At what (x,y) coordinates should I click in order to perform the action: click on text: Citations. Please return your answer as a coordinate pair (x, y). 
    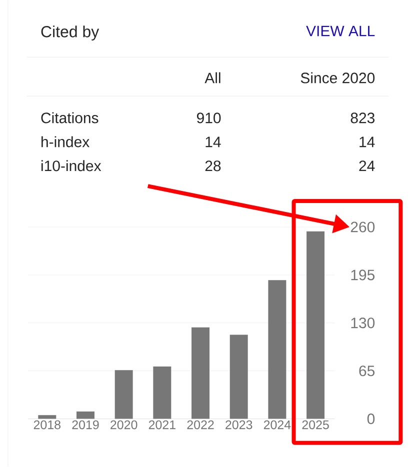
    Looking at the image, I should click on (69, 118).